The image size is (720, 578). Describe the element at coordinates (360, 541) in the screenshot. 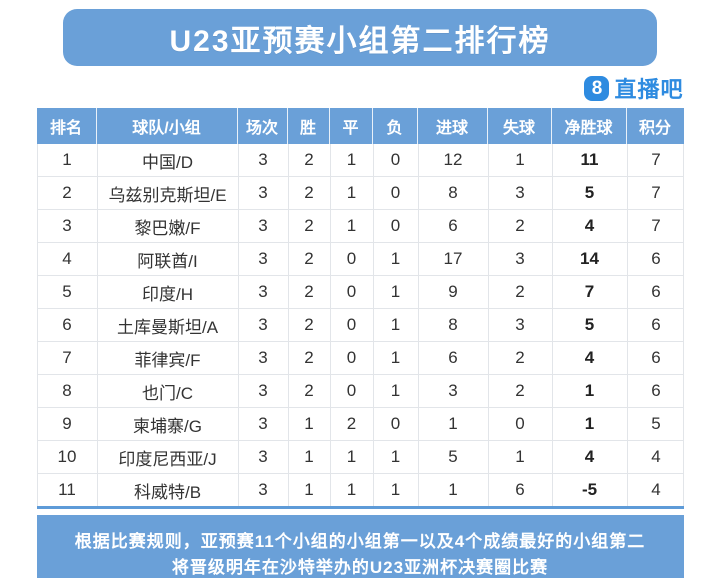

I see `footer-line-1: 根据比赛规则，亚预赛11个小组的小组第一以及4个成绩最好的小组第二` at that location.